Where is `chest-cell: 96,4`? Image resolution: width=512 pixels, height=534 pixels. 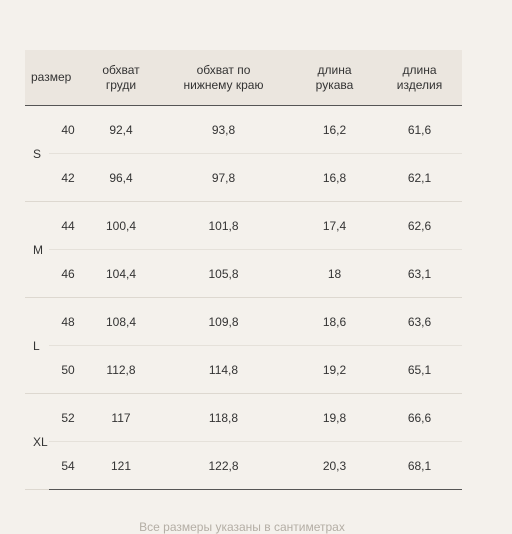
chest-cell: 96,4 is located at coordinates (121, 177).